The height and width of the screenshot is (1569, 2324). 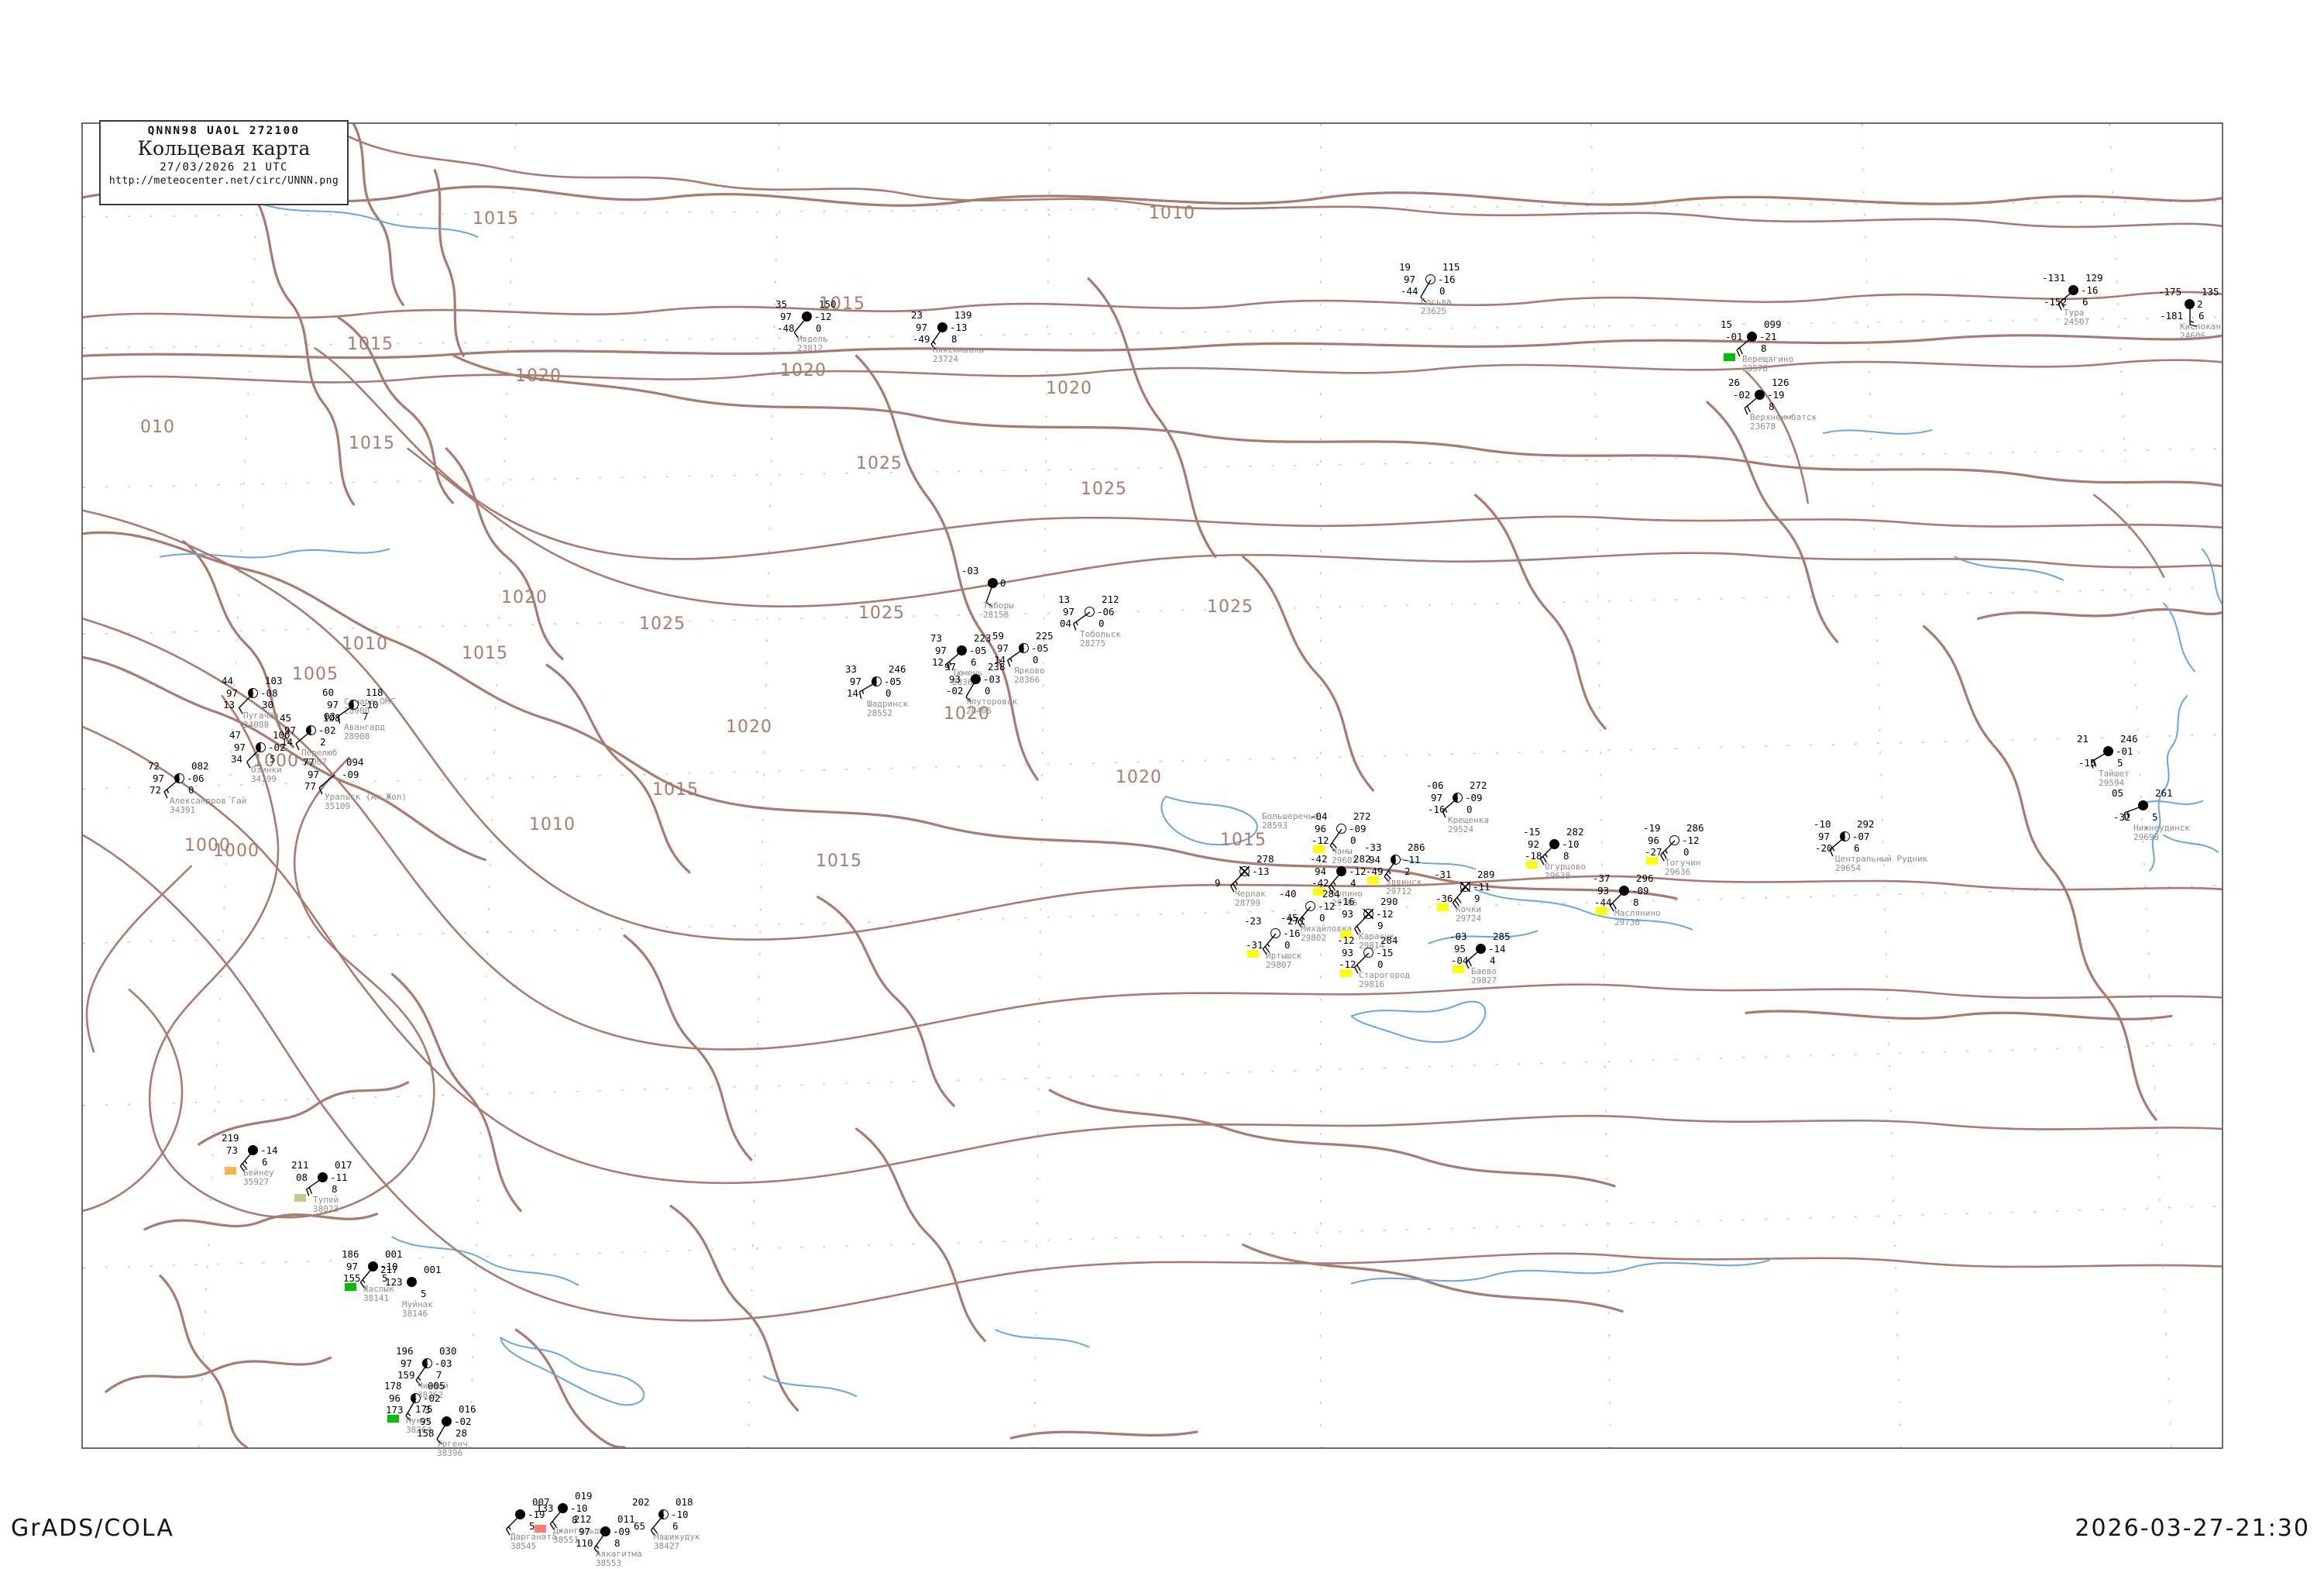 I want to click on pressure-tendency-value: -15, so click(x=1385, y=953).